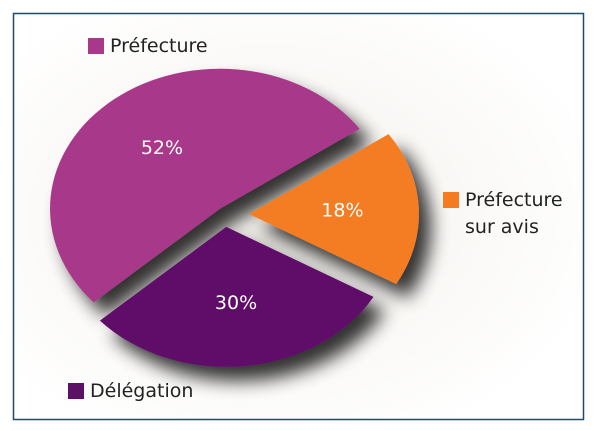 The image size is (597, 431). Describe the element at coordinates (236, 303) in the screenshot. I see `value-label: 30%` at that location.